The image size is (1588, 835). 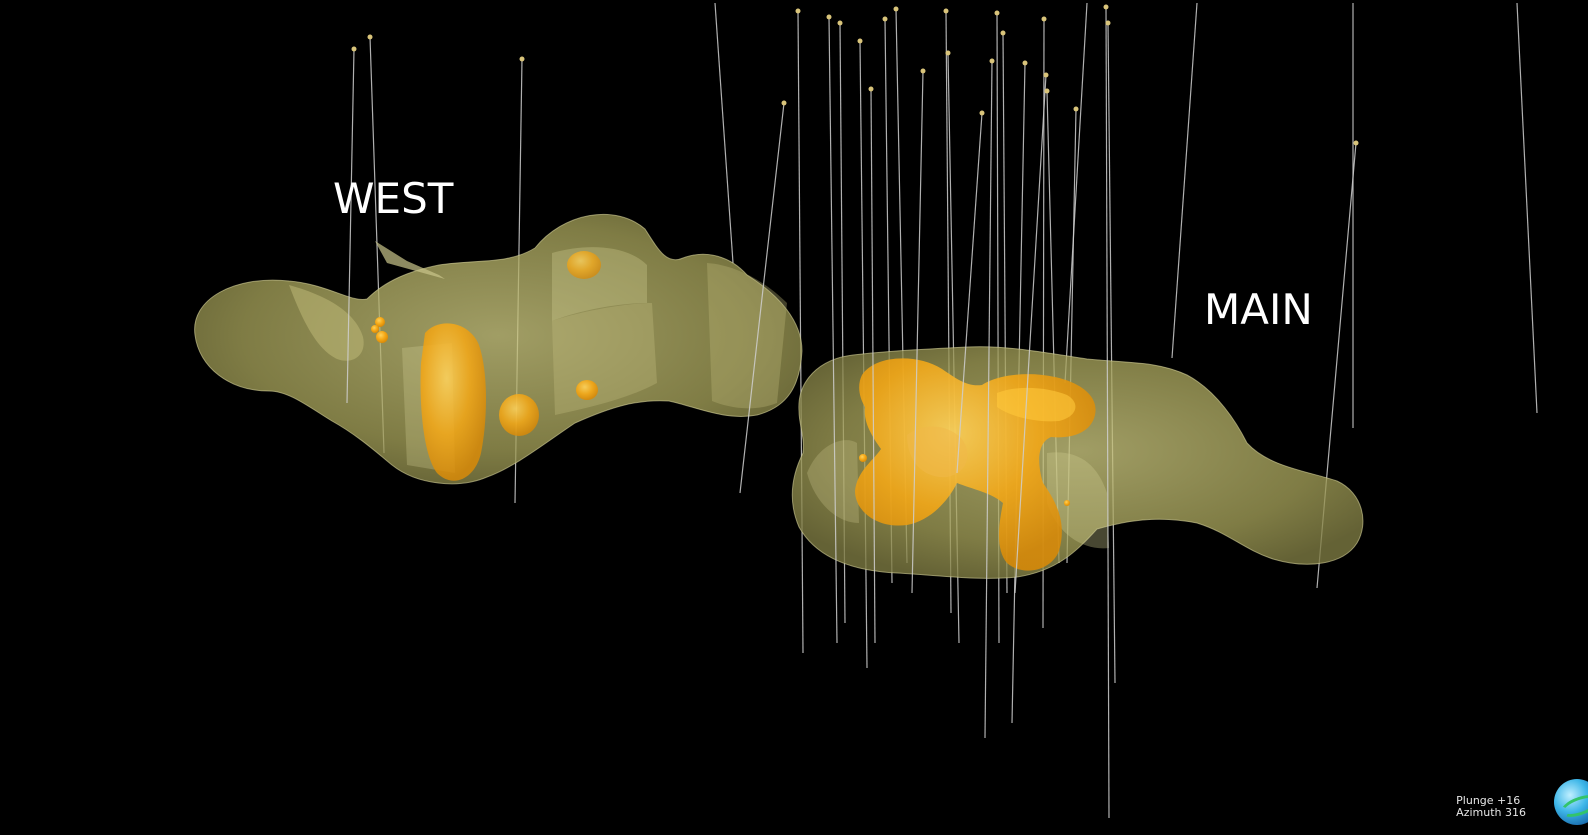 I want to click on west-zone-label: WEST, so click(x=393, y=198).